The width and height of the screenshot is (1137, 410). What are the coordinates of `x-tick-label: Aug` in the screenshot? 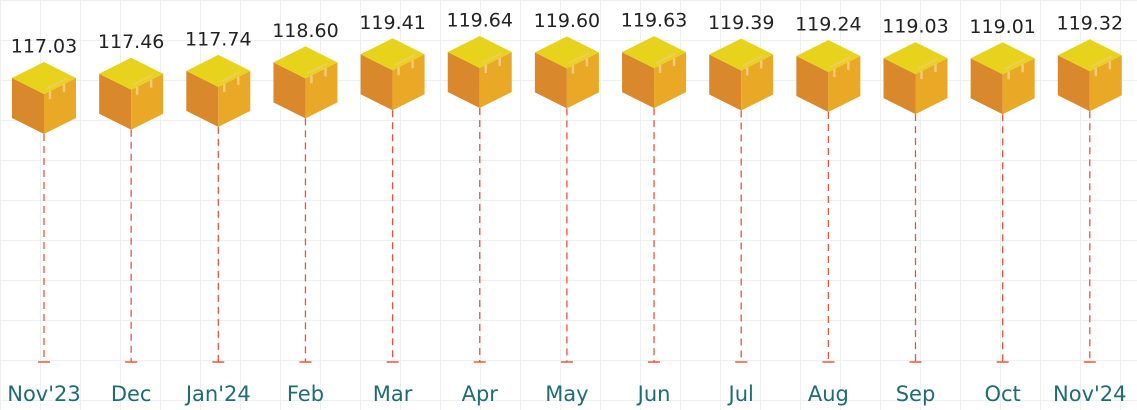 It's located at (828, 394).